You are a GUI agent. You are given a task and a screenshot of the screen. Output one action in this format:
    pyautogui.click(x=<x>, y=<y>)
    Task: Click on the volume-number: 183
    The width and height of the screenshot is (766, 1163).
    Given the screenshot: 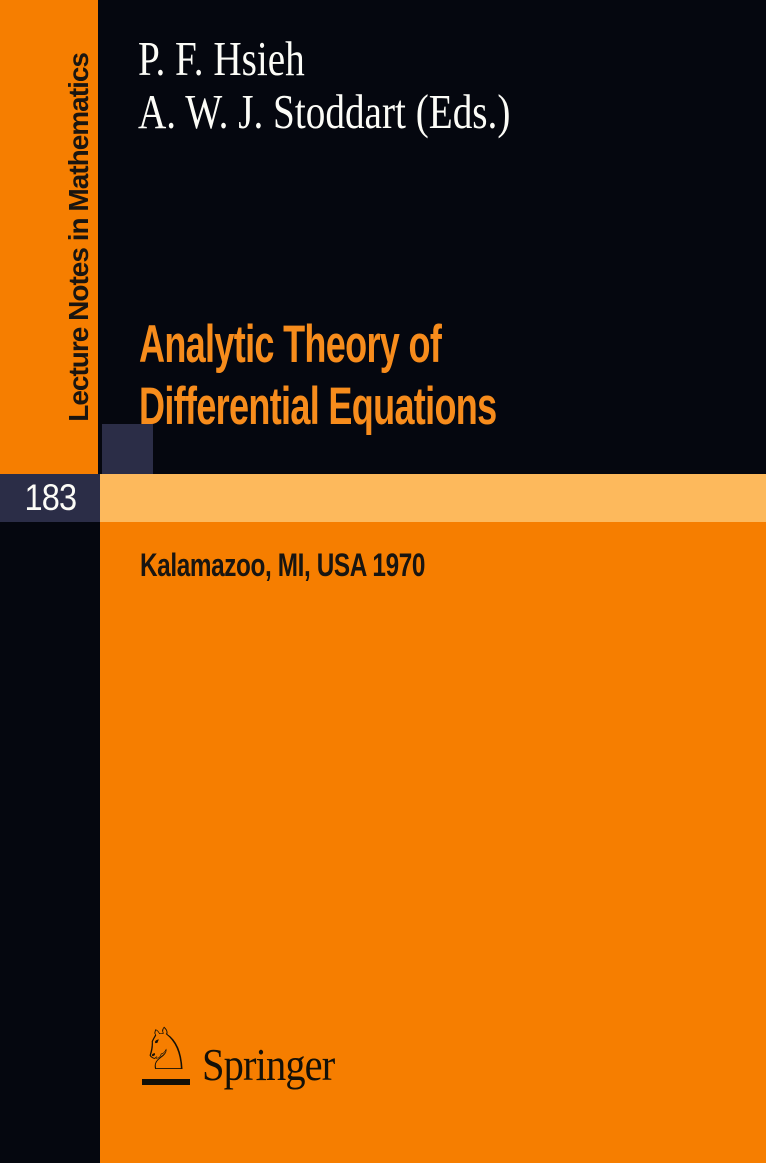 What is the action you would take?
    pyautogui.click(x=50, y=497)
    